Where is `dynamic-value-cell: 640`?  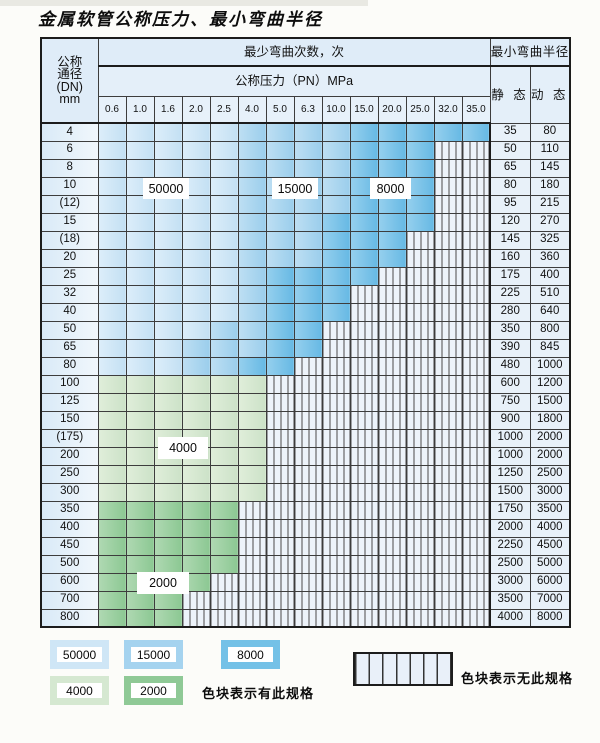
dynamic-value-cell: 640 is located at coordinates (550, 312).